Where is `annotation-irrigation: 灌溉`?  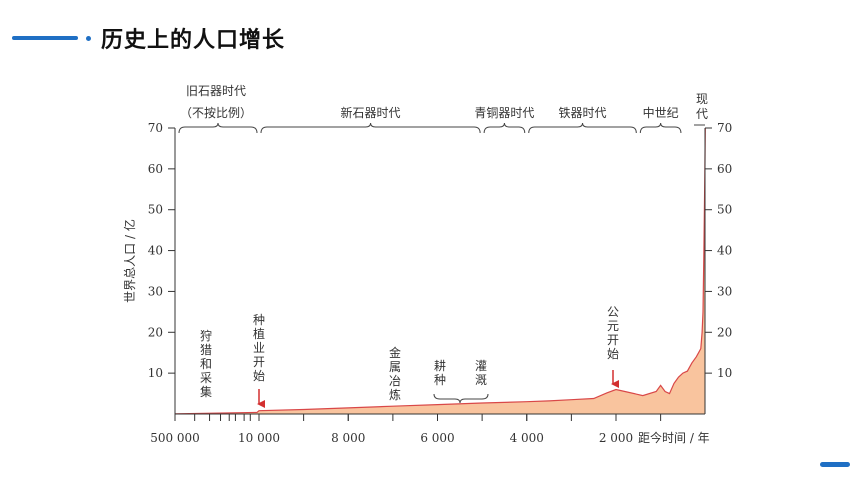
annotation-irrigation: 灌溉 is located at coordinates (481, 373).